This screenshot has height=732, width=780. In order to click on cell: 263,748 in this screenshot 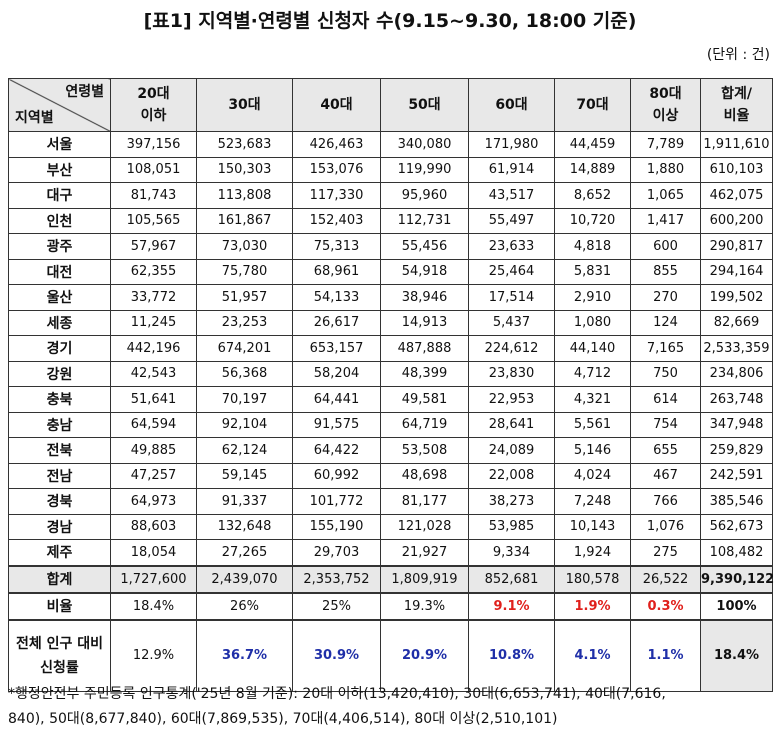, I will do `click(736, 399)`.